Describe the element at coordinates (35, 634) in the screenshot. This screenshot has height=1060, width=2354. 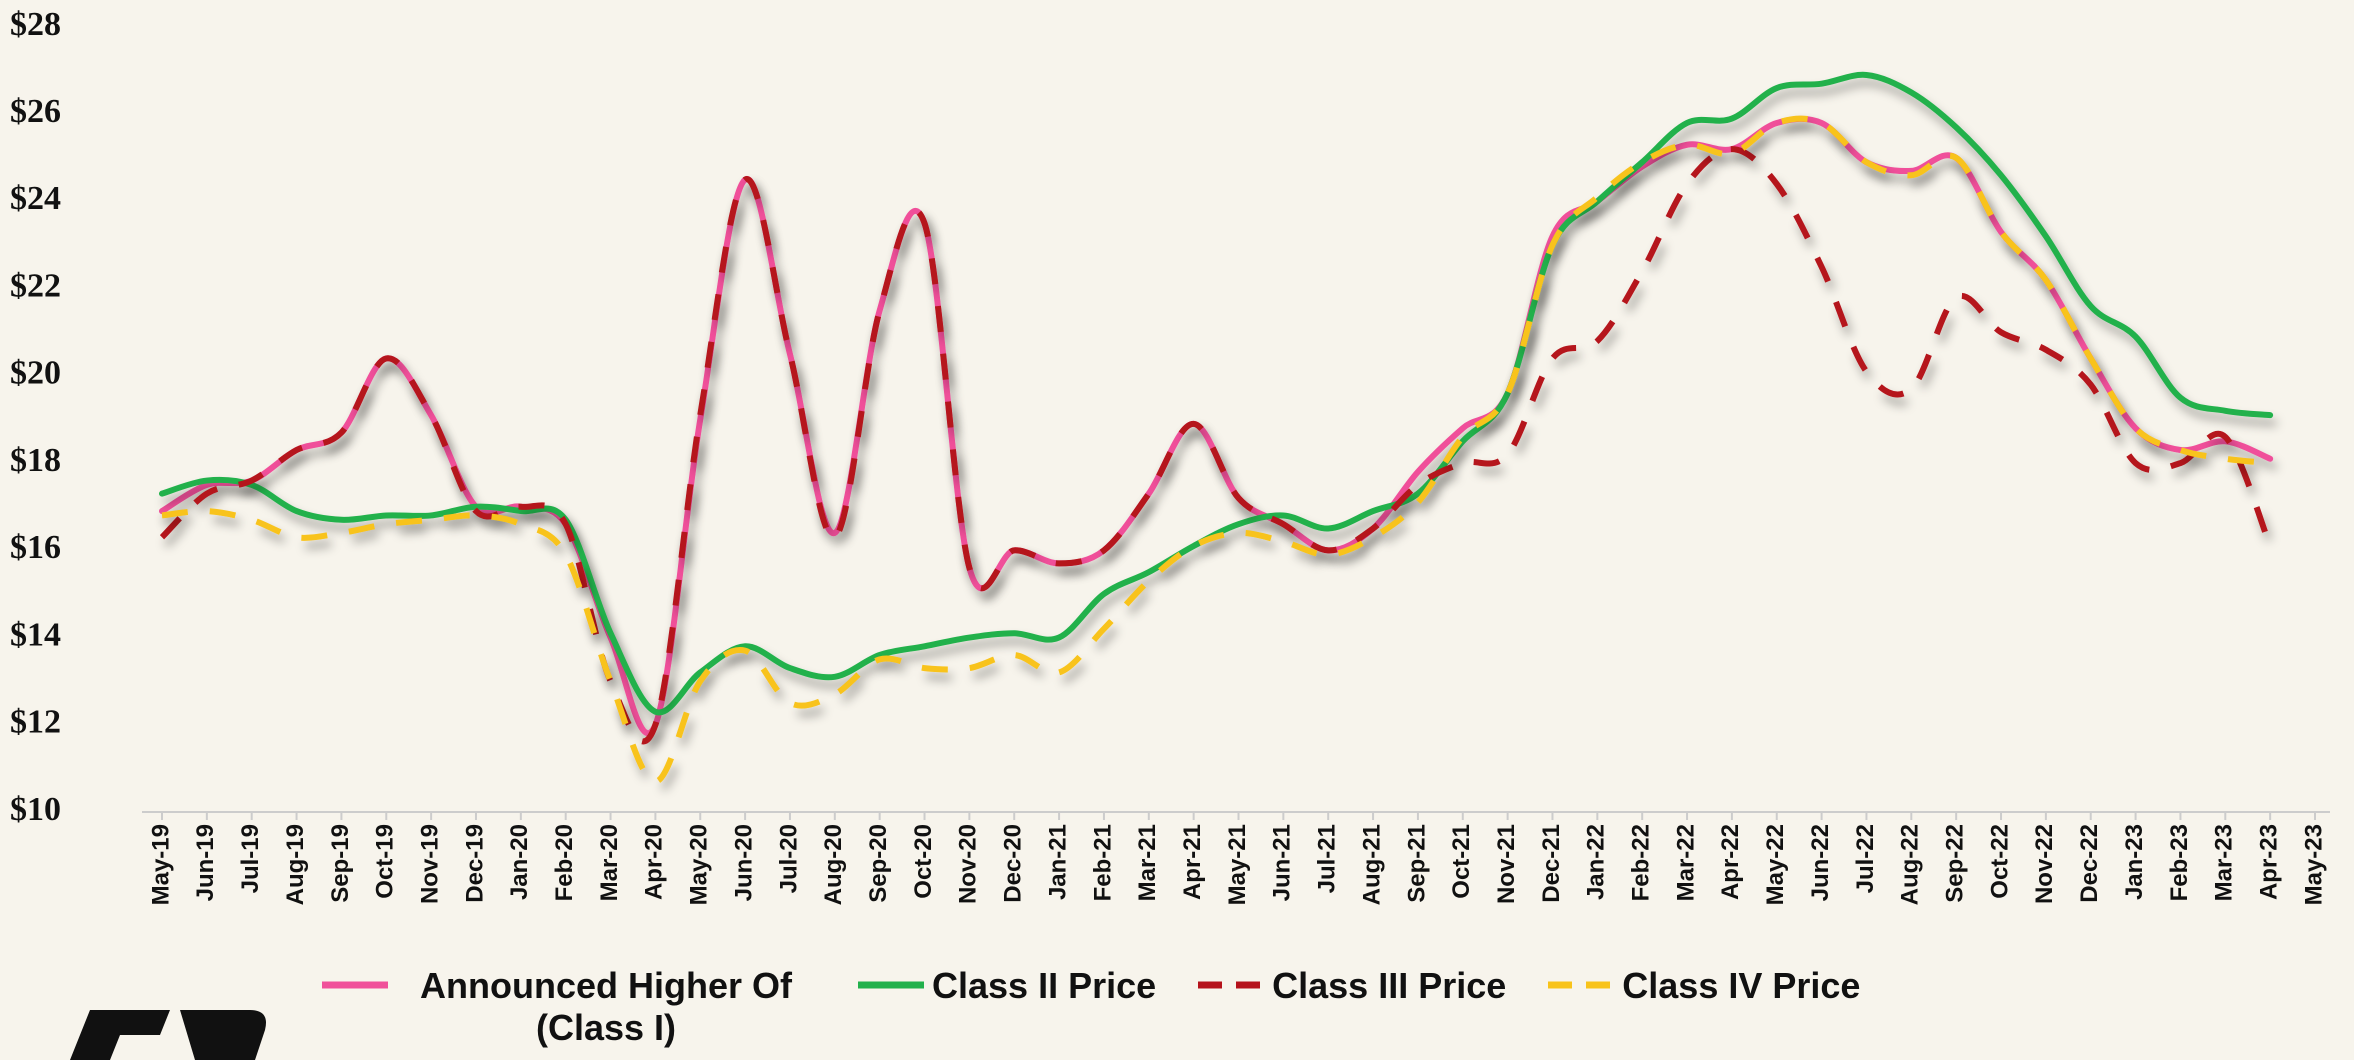
I see `y-tick-label: $14` at that location.